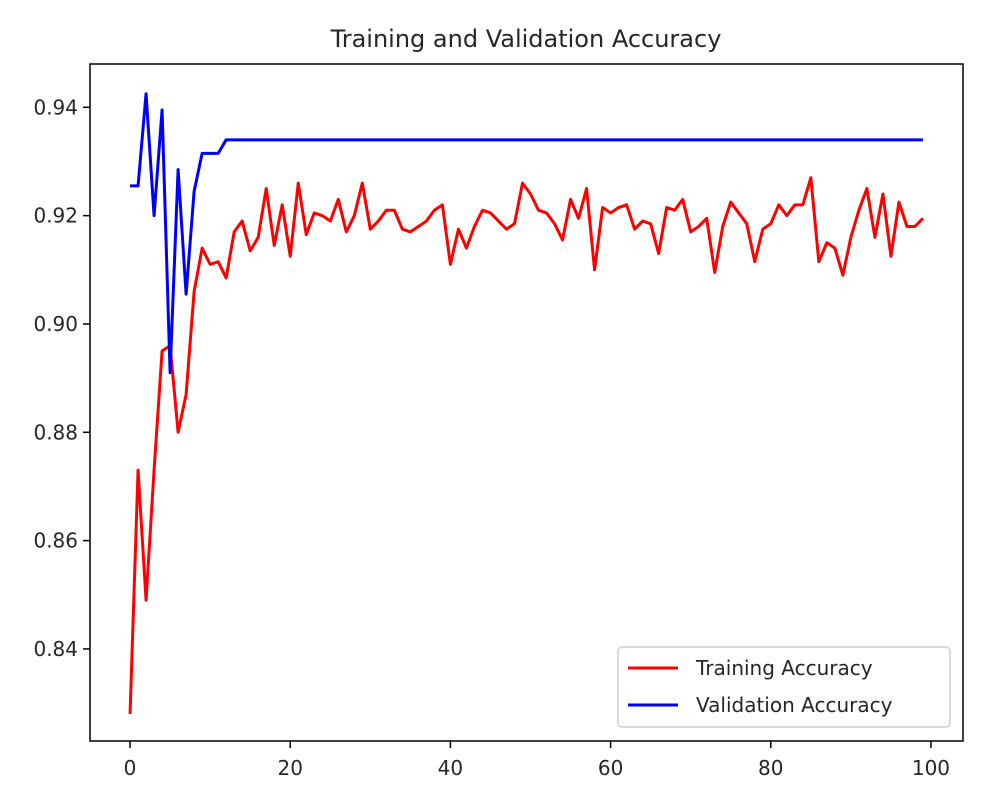 This screenshot has height=800, width=1000. What do you see at coordinates (55, 324) in the screenshot?
I see `y-tick-label: 0.90` at bounding box center [55, 324].